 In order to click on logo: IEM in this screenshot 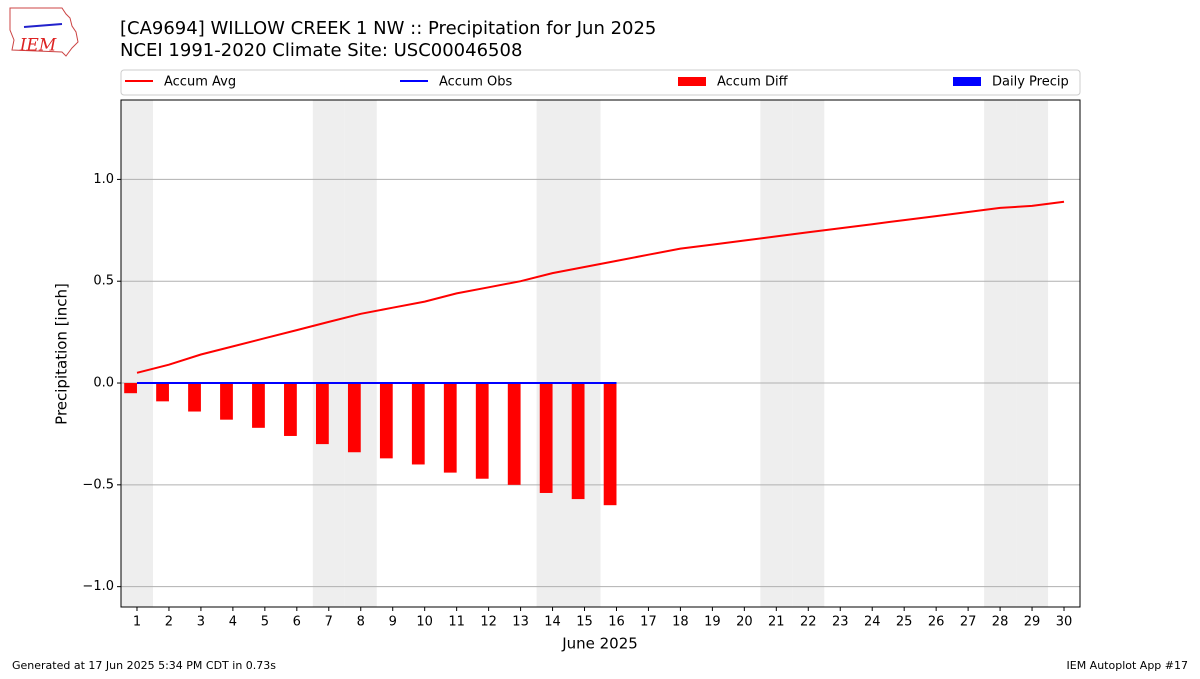, I will do `click(44, 32)`.